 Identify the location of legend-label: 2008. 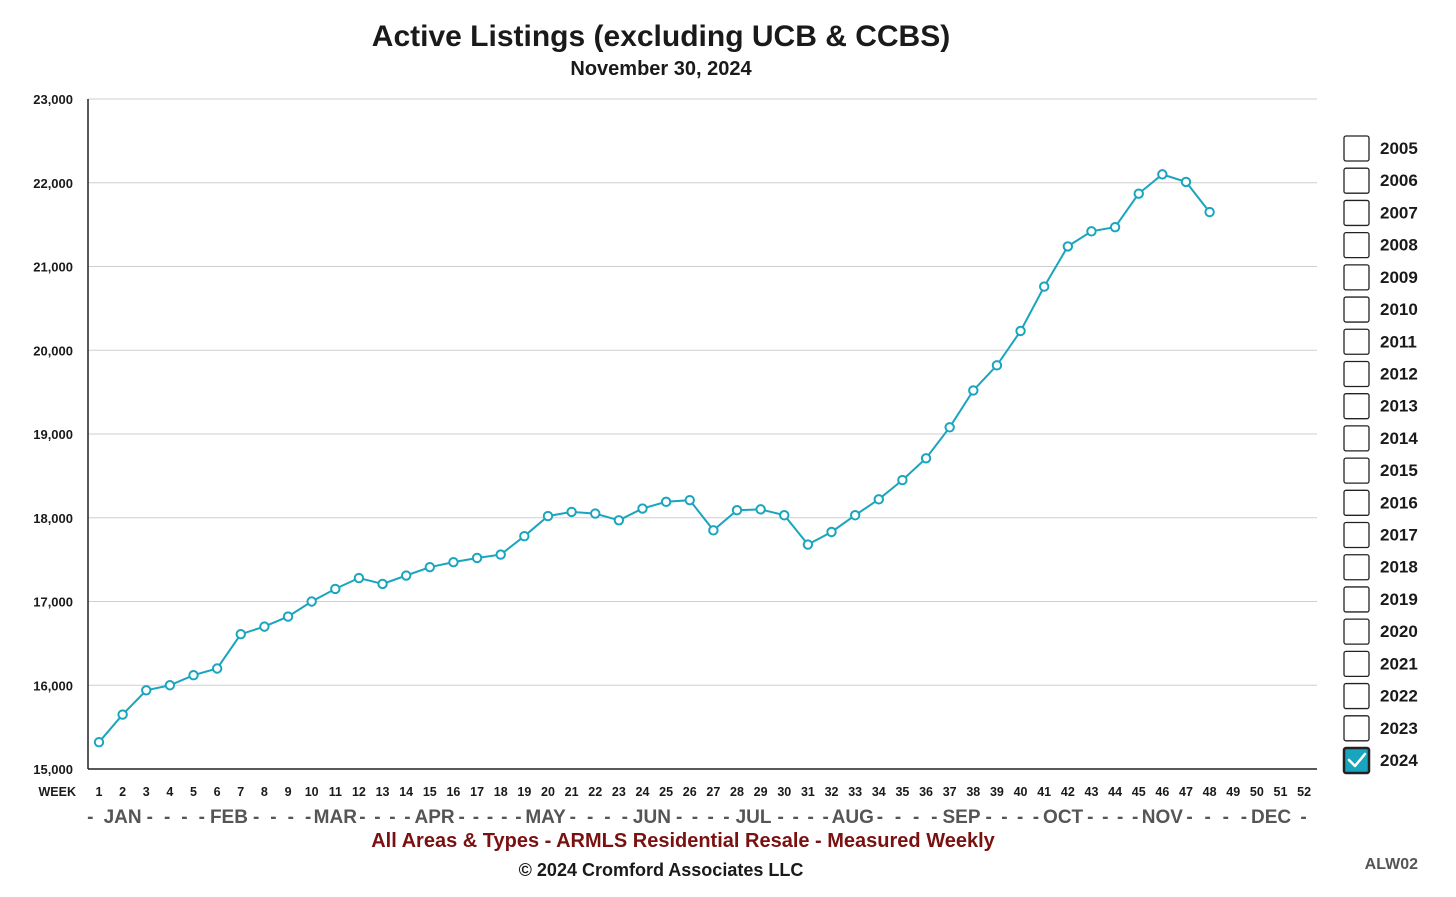
(1399, 245).